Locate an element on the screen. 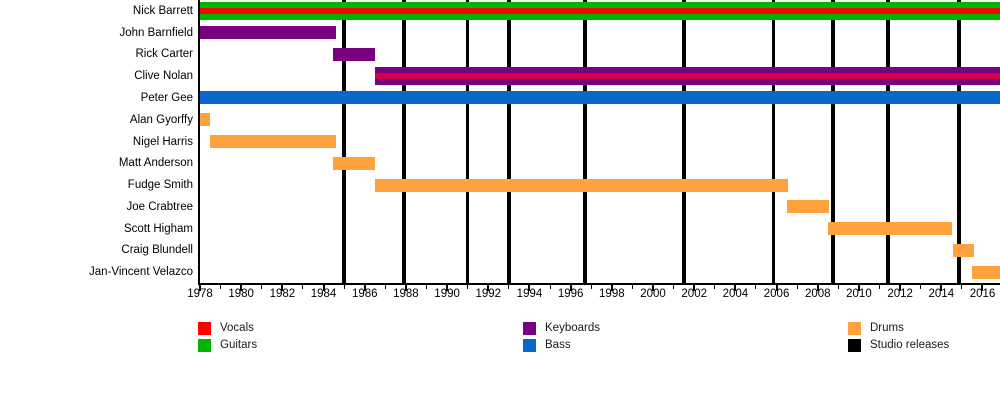 This screenshot has height=400, width=1000. x-tick-label: 1992 is located at coordinates (488, 294).